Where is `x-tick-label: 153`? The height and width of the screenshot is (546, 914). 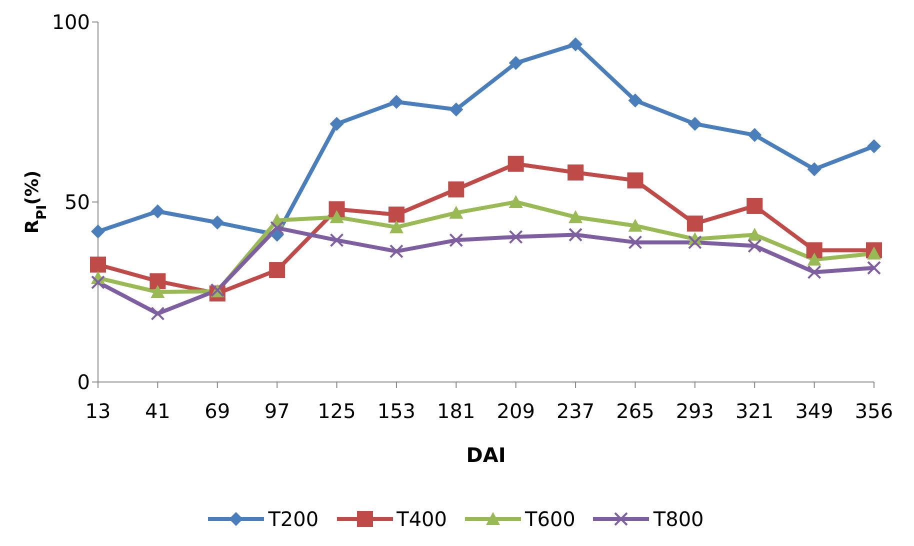
x-tick-label: 153 is located at coordinates (396, 411).